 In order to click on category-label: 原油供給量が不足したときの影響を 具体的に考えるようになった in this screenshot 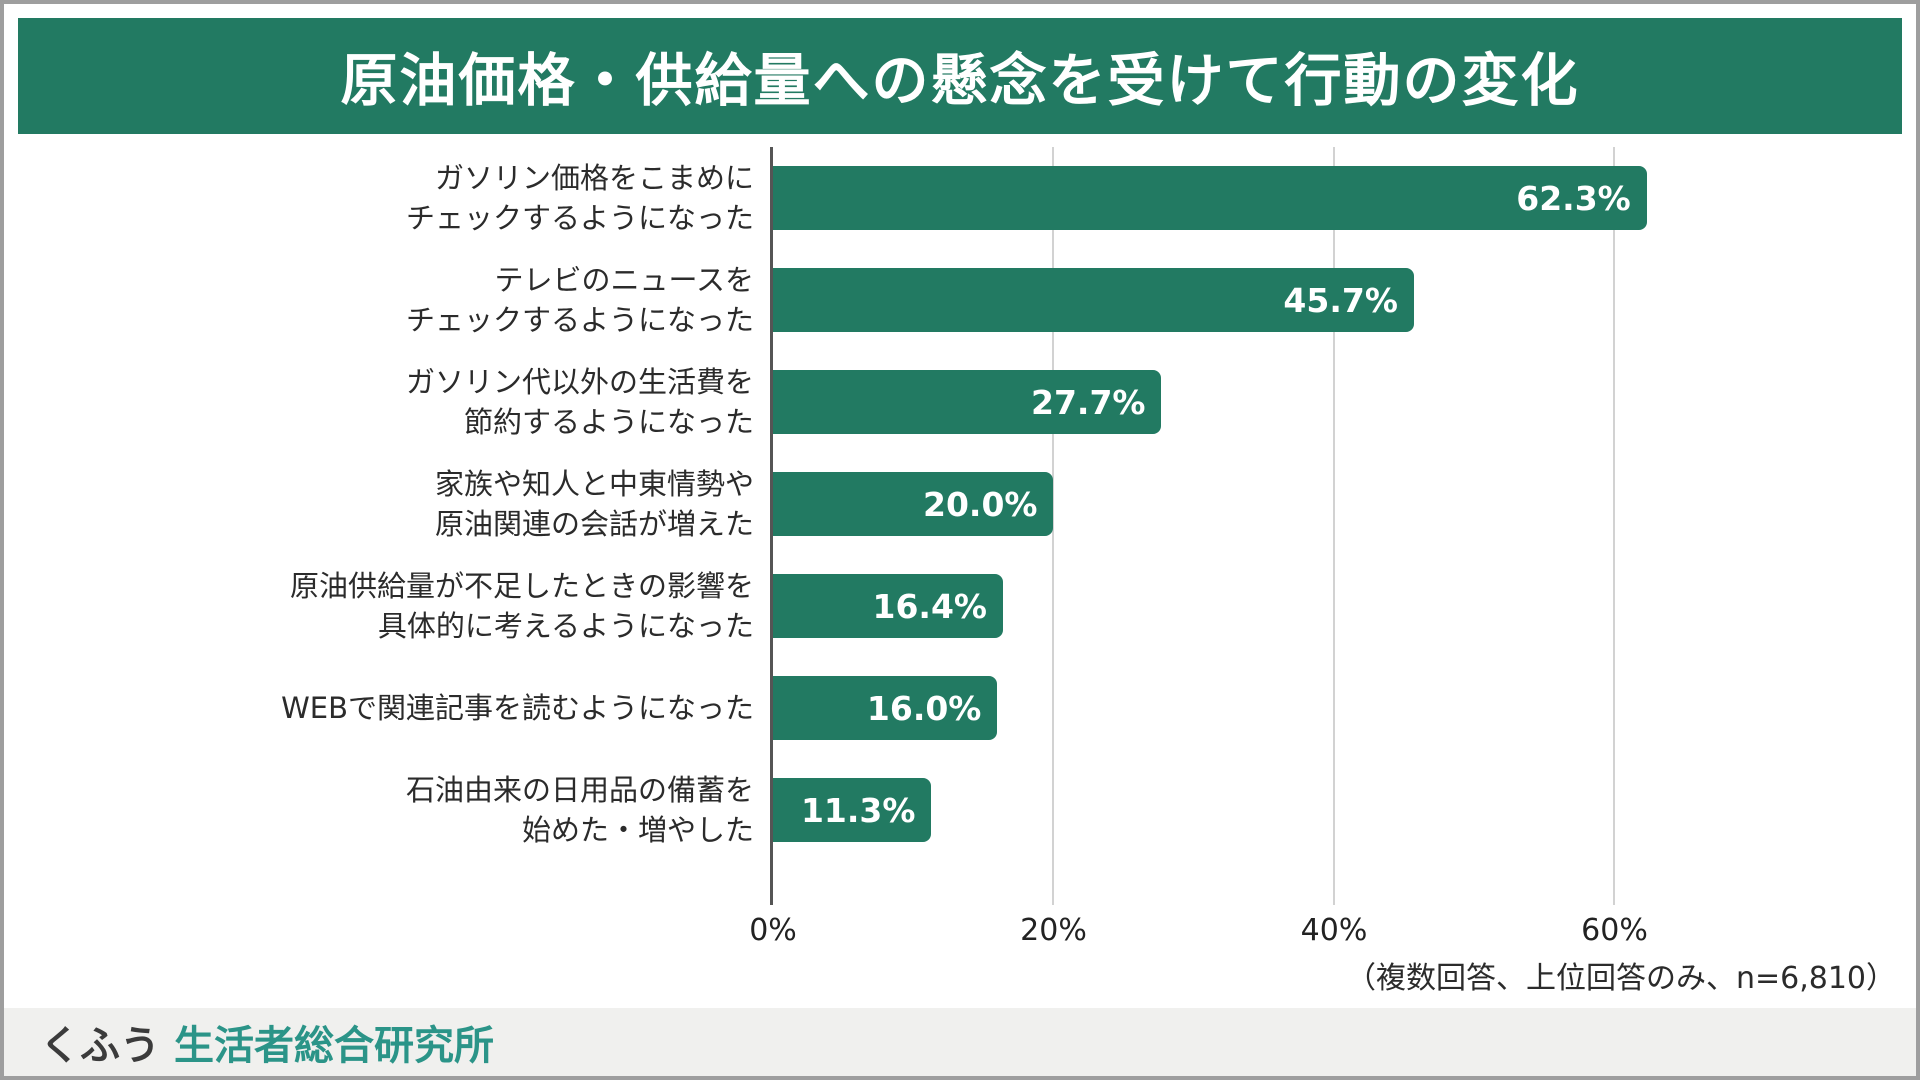, I will do `click(521, 605)`.